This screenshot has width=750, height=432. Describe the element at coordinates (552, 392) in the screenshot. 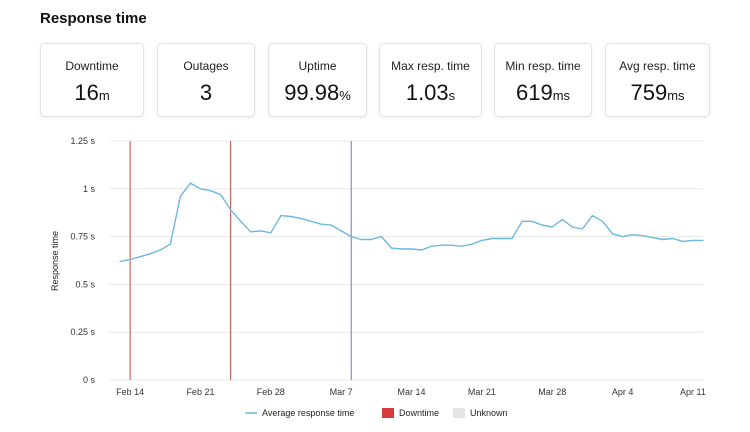

I see `x-tick-label: Mar 28` at that location.